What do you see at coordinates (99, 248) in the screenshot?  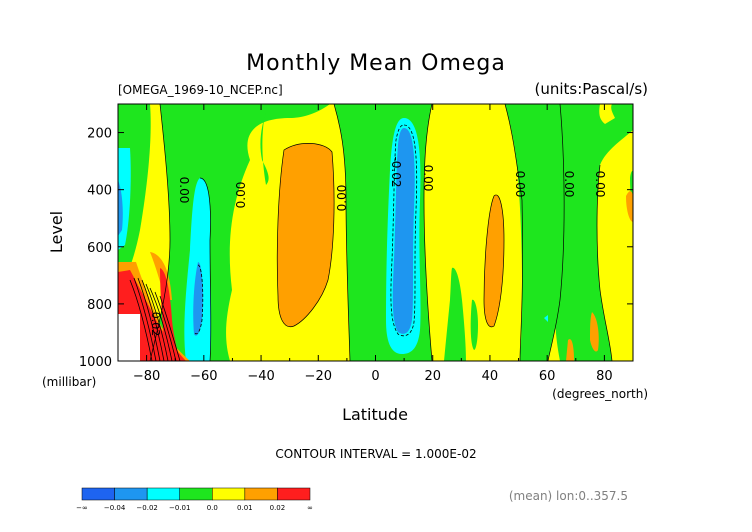 I see `y-tick-label: 600` at bounding box center [99, 248].